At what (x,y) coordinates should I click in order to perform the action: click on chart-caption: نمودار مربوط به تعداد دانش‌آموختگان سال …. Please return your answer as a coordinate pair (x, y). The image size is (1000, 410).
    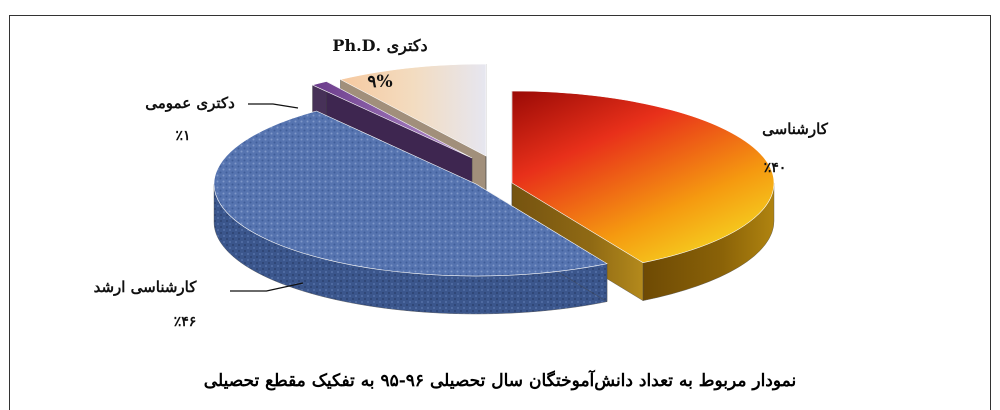
    Looking at the image, I should click on (500, 381).